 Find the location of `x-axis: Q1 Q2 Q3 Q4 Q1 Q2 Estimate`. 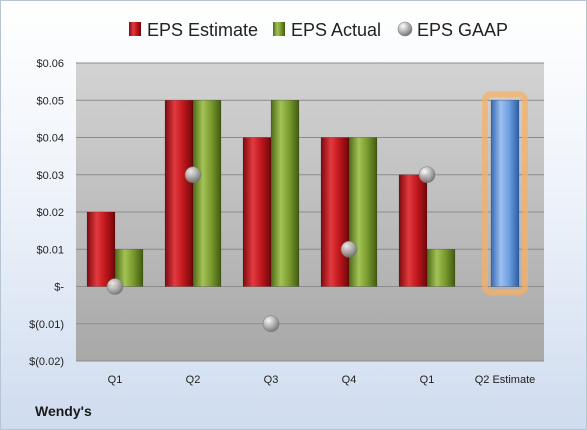

x-axis: Q1 Q2 Q3 Q4 Q1 Q2 Estimate is located at coordinates (322, 380).